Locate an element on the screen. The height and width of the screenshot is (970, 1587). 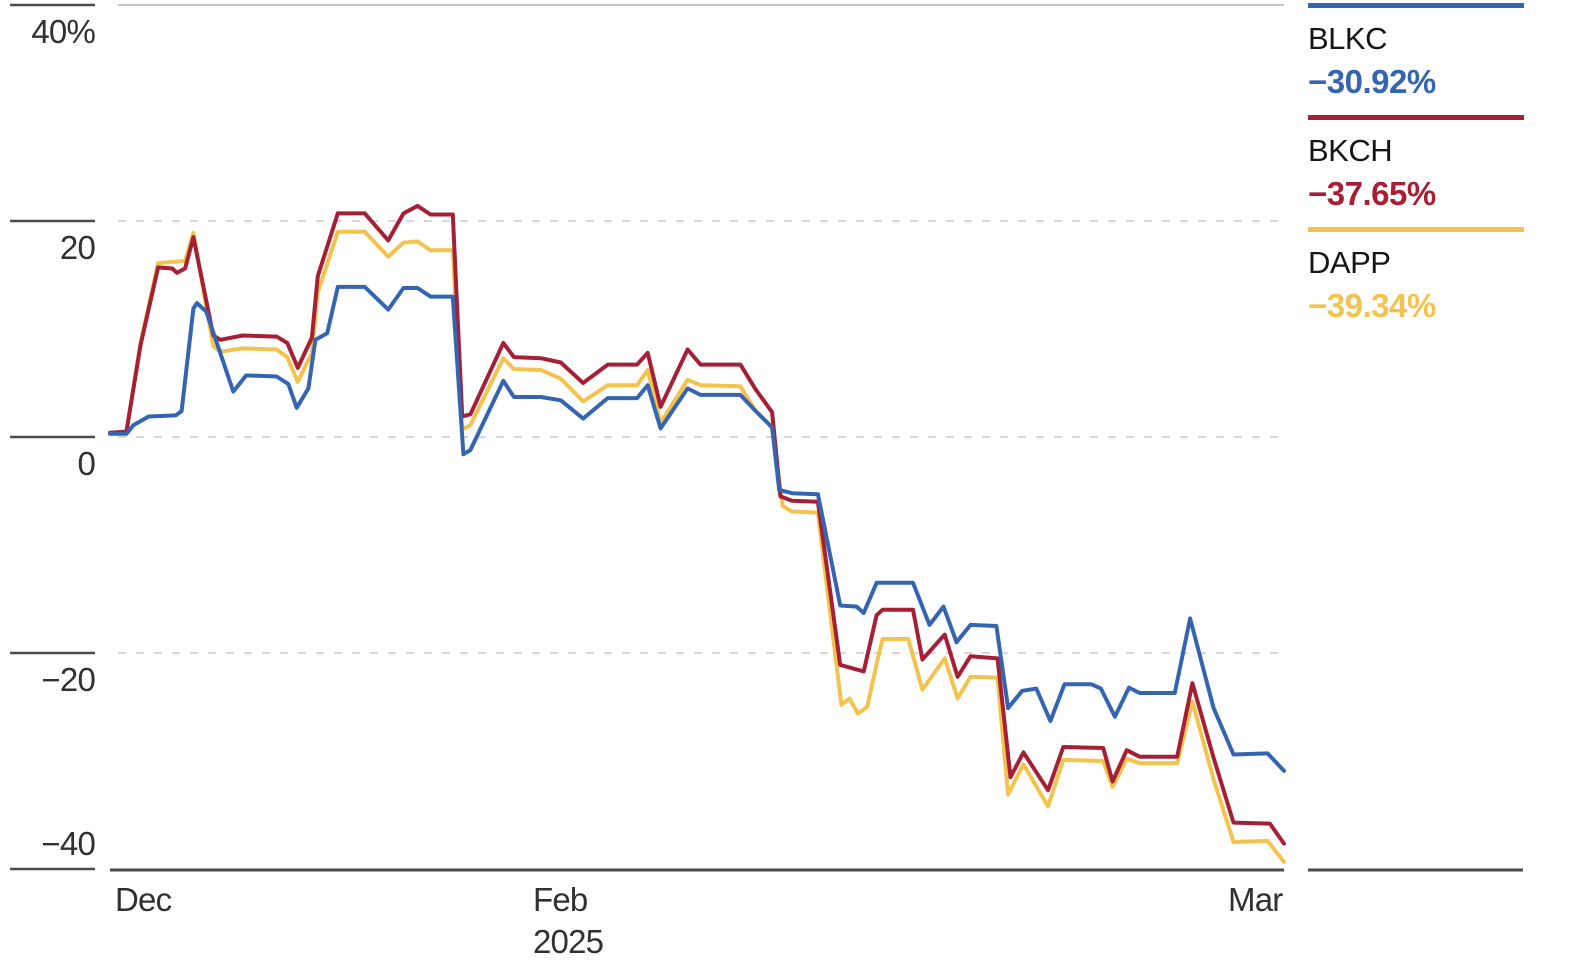
legend-color-rule-dapp is located at coordinates (1416, 229).